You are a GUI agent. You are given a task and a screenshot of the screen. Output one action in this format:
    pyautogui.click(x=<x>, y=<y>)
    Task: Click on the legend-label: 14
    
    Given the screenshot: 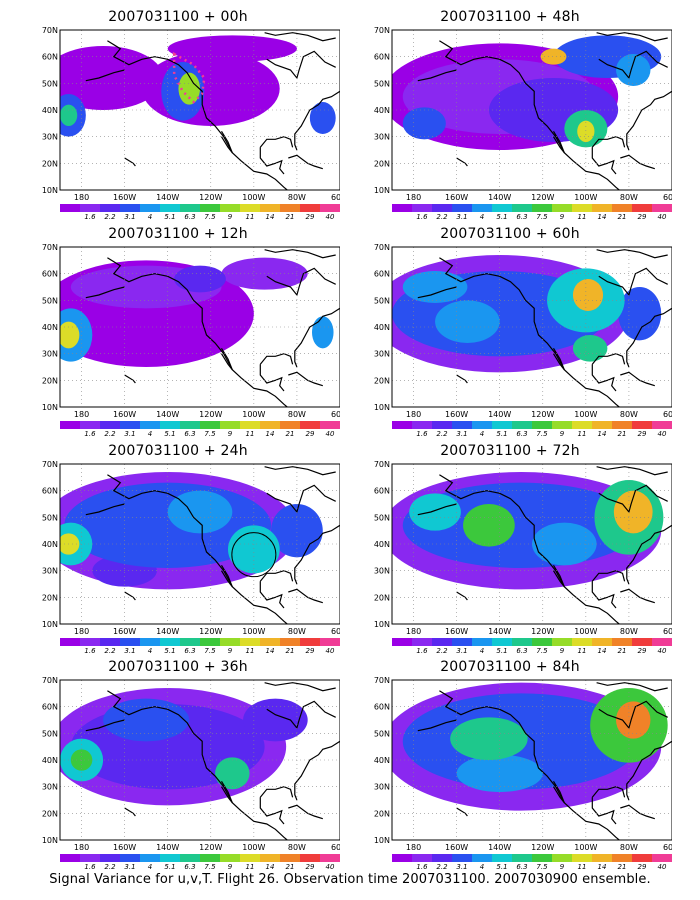 What is the action you would take?
    pyautogui.click(x=270, y=217)
    